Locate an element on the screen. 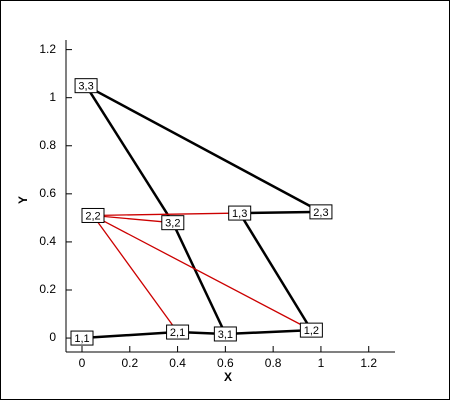 The image size is (450, 400). node-label: 2,1 is located at coordinates (177, 333).